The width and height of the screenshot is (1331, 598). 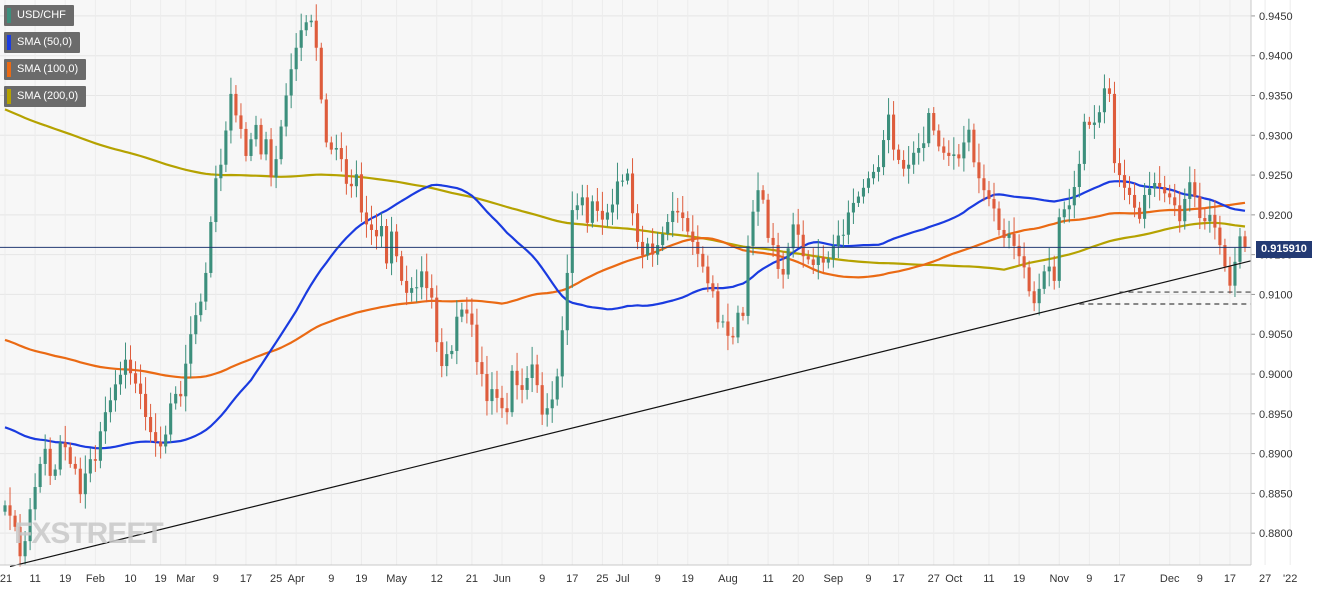 I want to click on x-tick-label: Dec, so click(x=1170, y=579).